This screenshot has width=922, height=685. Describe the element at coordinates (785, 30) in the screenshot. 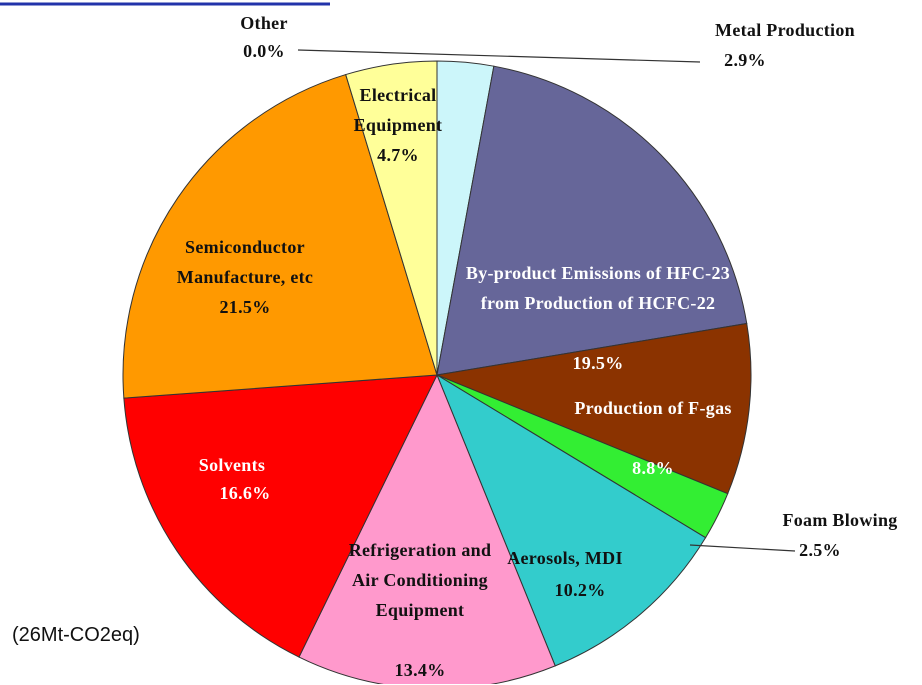

I see `slice-label: Metal Production` at that location.